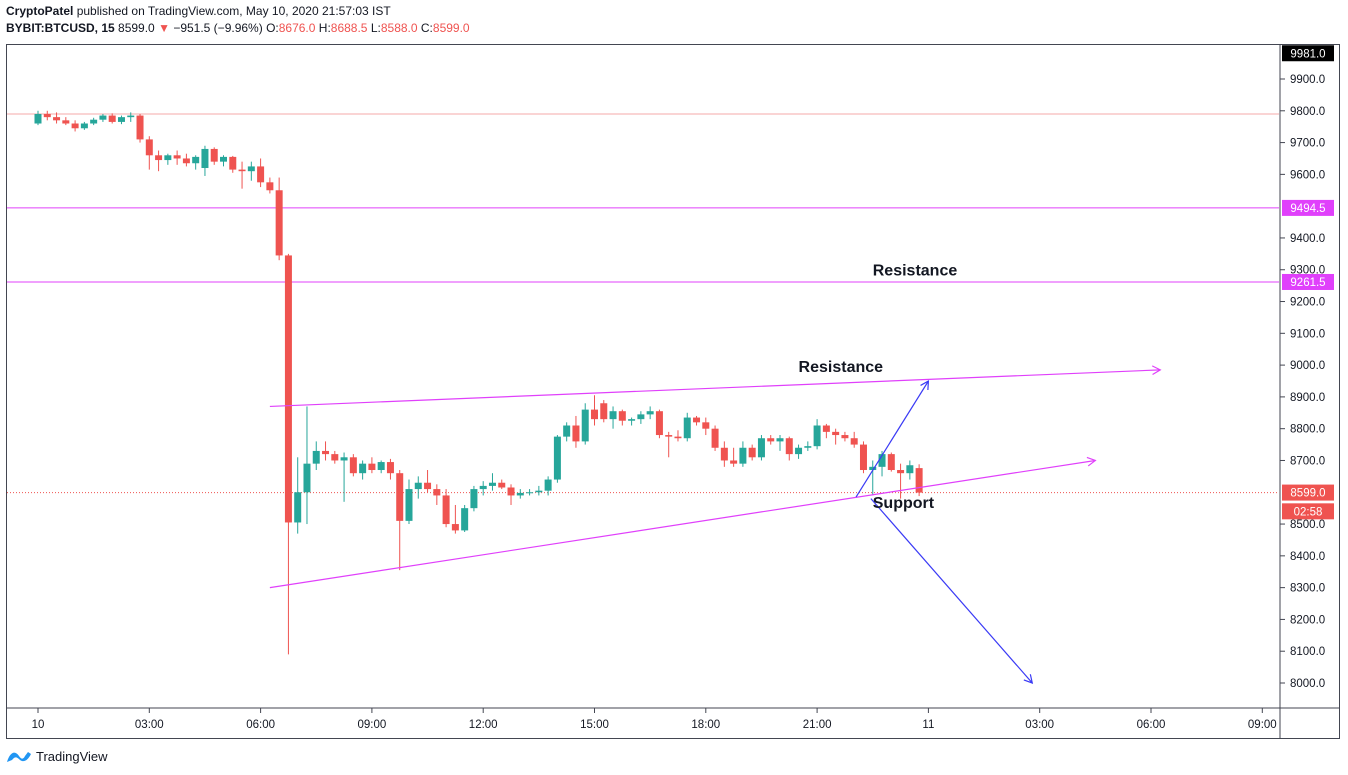  What do you see at coordinates (426, 28) in the screenshot?
I see `close-label: C:` at bounding box center [426, 28].